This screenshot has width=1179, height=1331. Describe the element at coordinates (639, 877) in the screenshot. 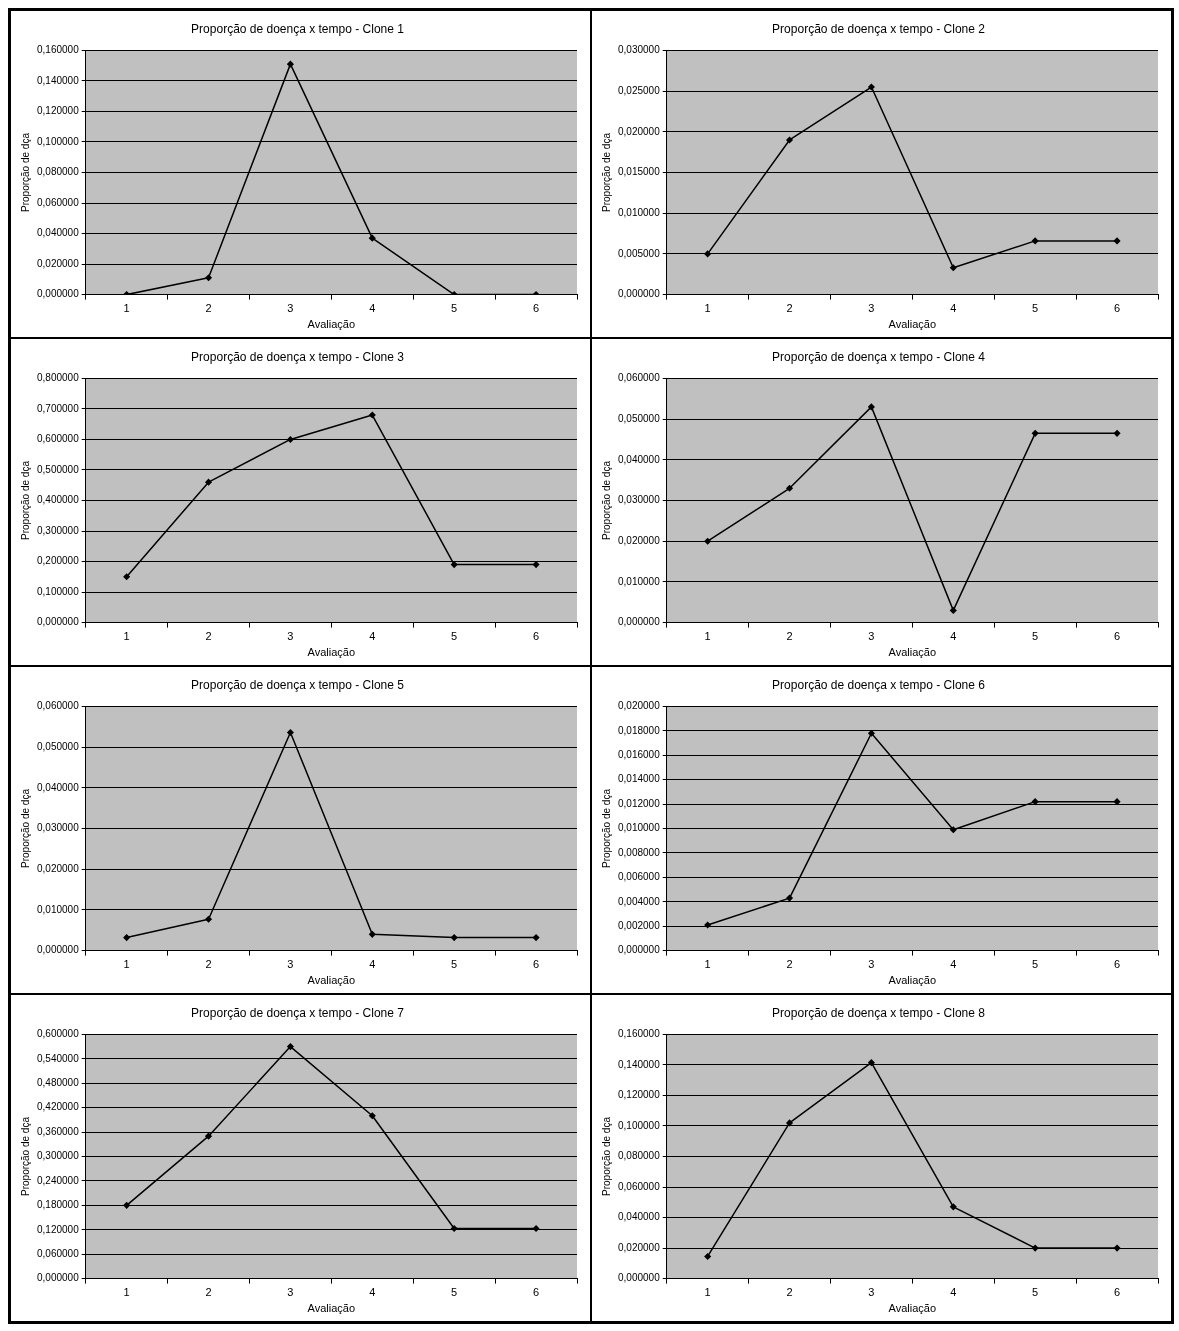

I see `y-tick-label: 0,006000` at that location.